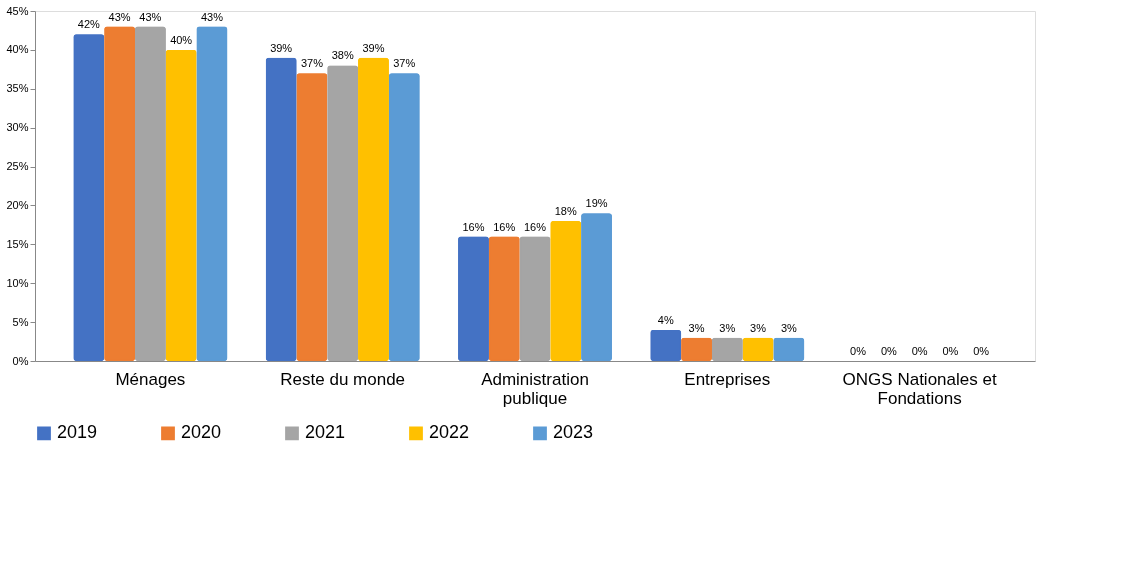 The image size is (1127, 571). What do you see at coordinates (17, 243) in the screenshot?
I see `y-tick-label: 15%` at bounding box center [17, 243].